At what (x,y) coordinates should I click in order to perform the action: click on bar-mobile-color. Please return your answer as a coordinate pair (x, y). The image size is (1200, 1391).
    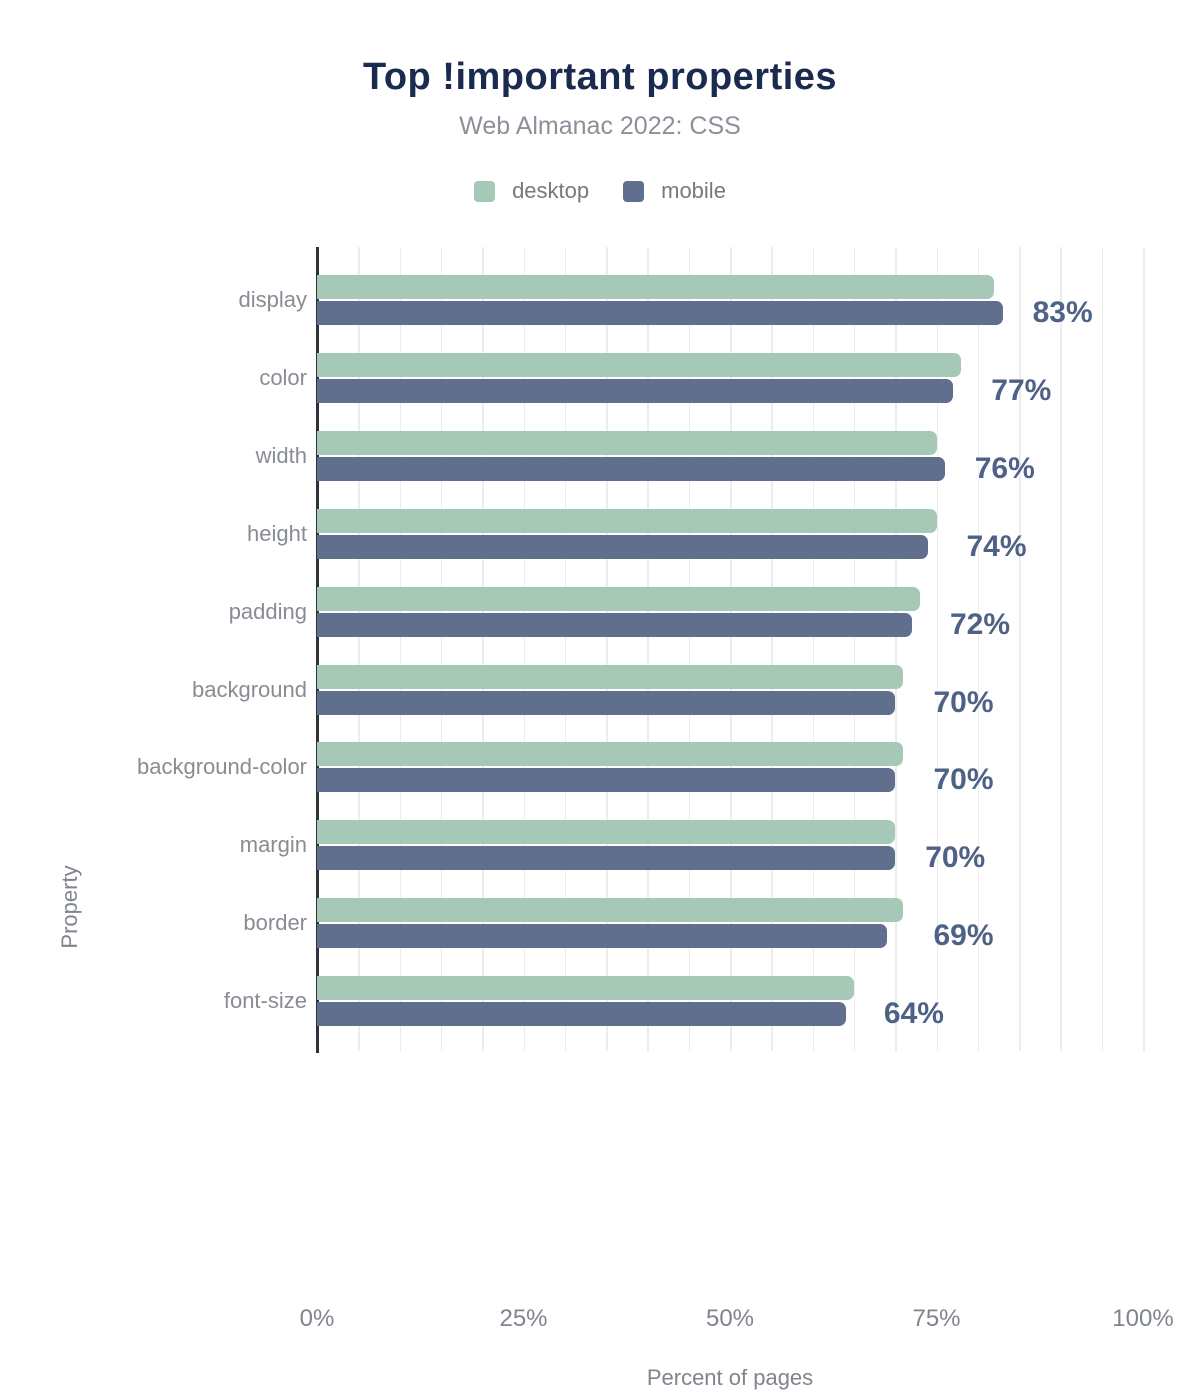
    Looking at the image, I should click on (635, 390).